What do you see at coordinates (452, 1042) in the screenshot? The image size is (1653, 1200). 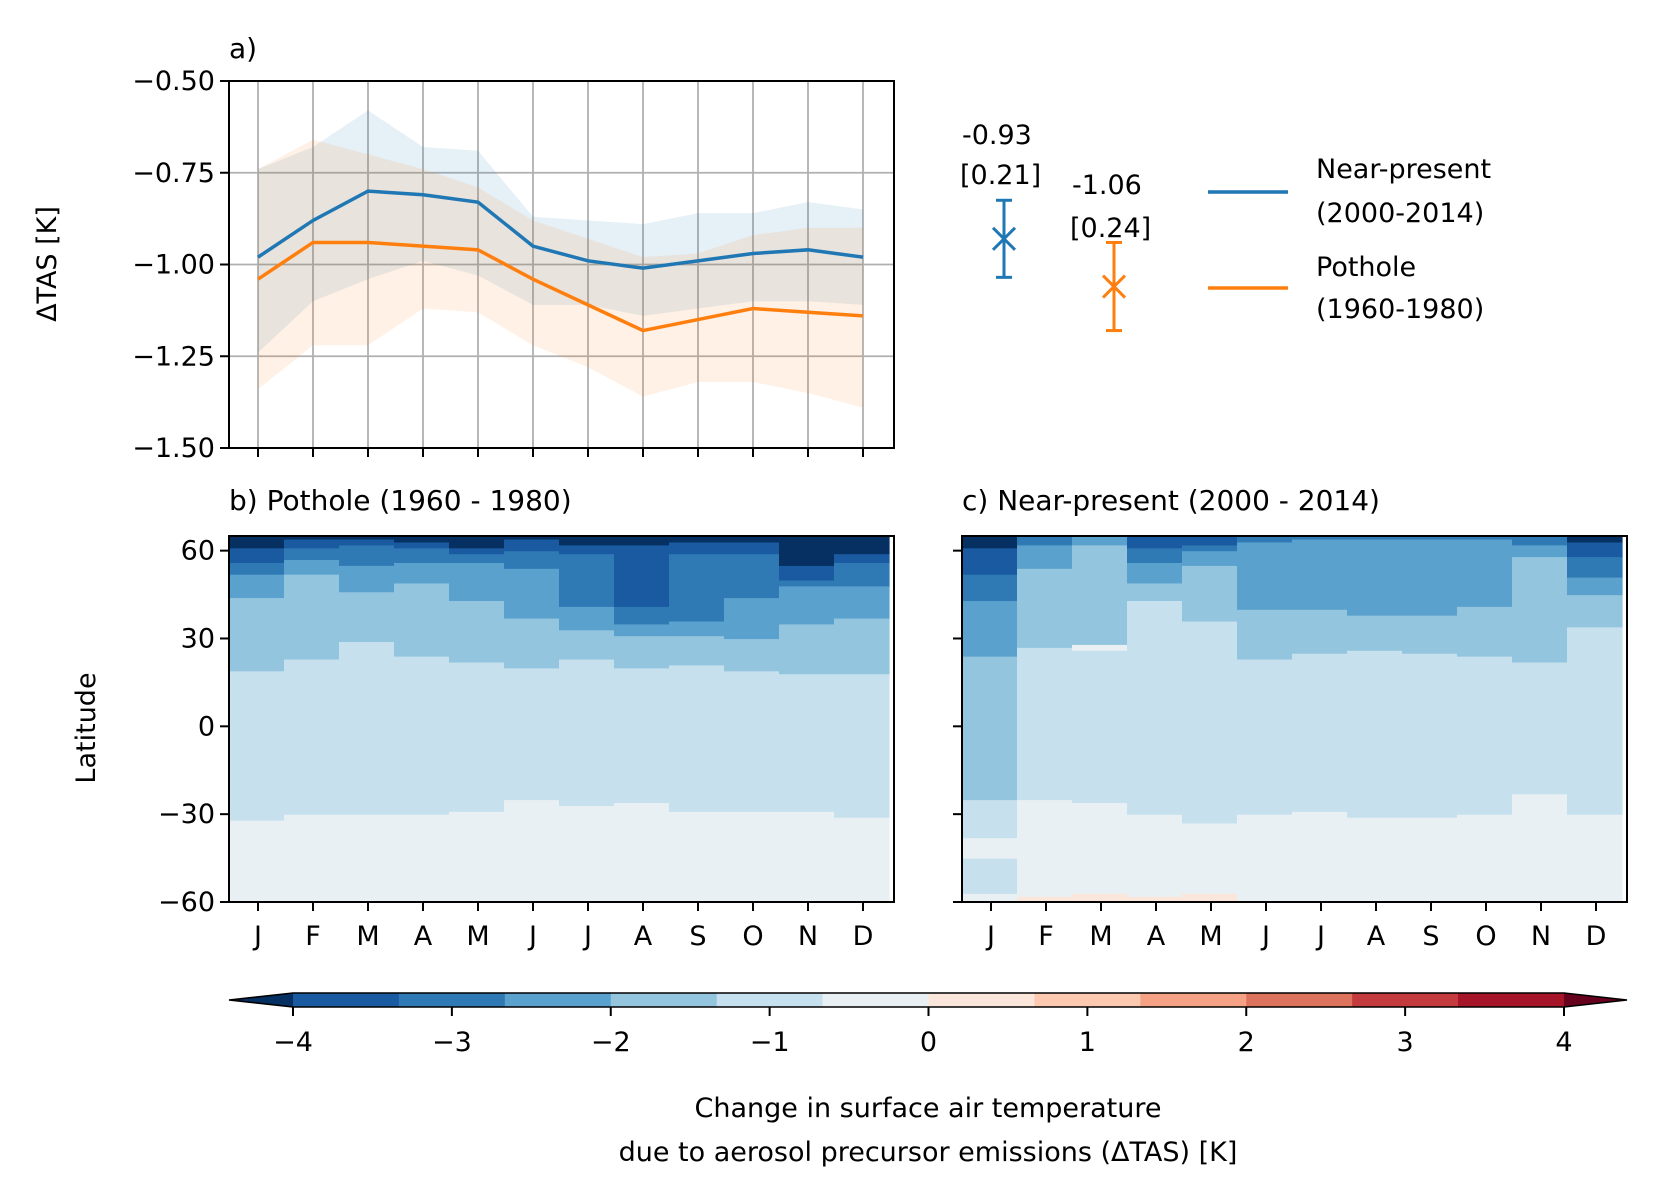 I see `colorbar-tick-label: −3` at bounding box center [452, 1042].